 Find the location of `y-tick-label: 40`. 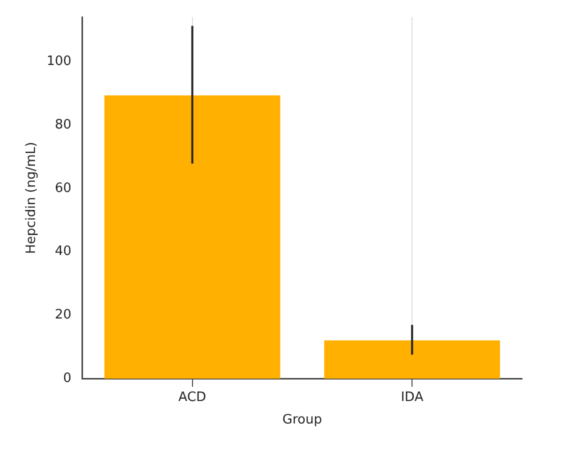

y-tick-label: 40 is located at coordinates (63, 252).